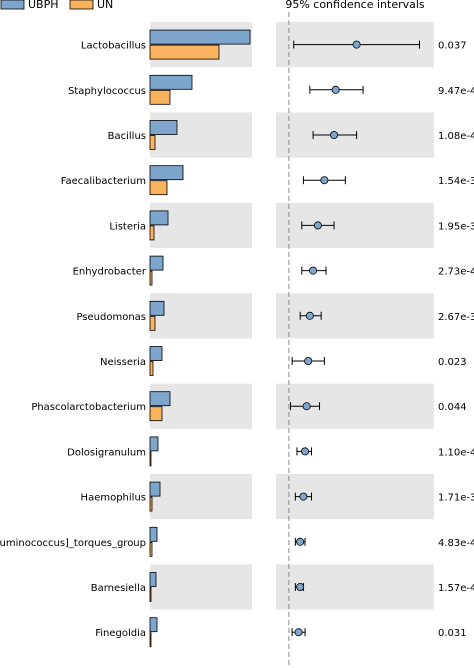 This screenshot has width=474, height=668. Describe the element at coordinates (355, 5) in the screenshot. I see `ci-panel-title: 95% confidence intervals` at that location.